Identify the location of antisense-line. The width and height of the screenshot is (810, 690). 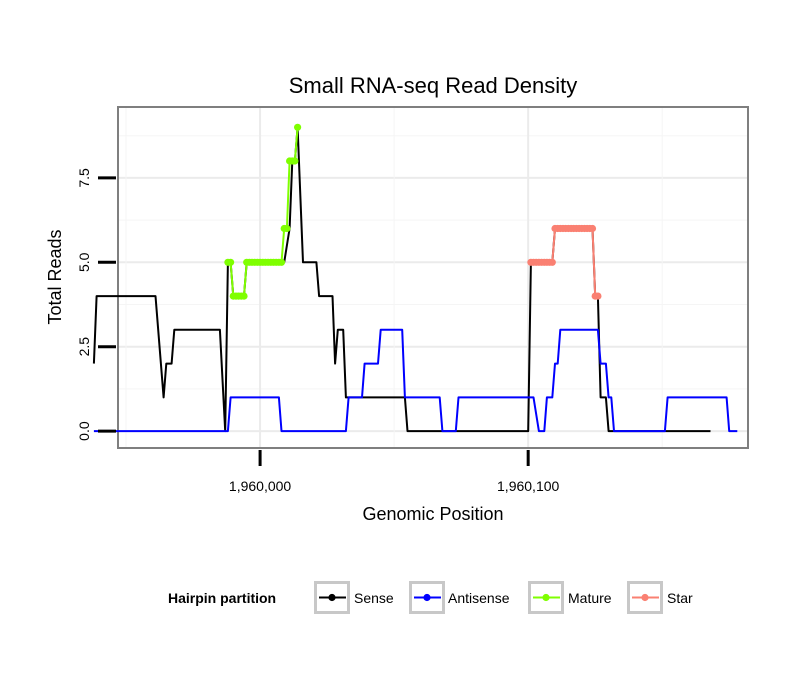
(415, 380).